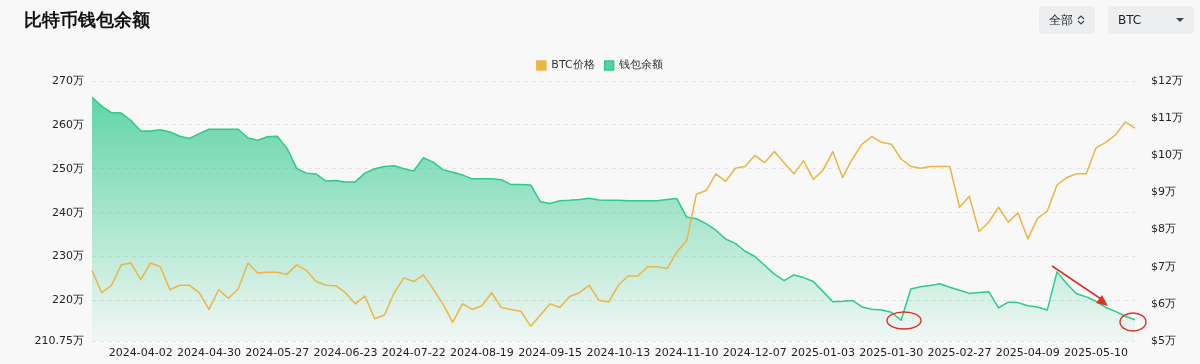  I want to click on x-tick-label: 2024-04-30, so click(209, 353).